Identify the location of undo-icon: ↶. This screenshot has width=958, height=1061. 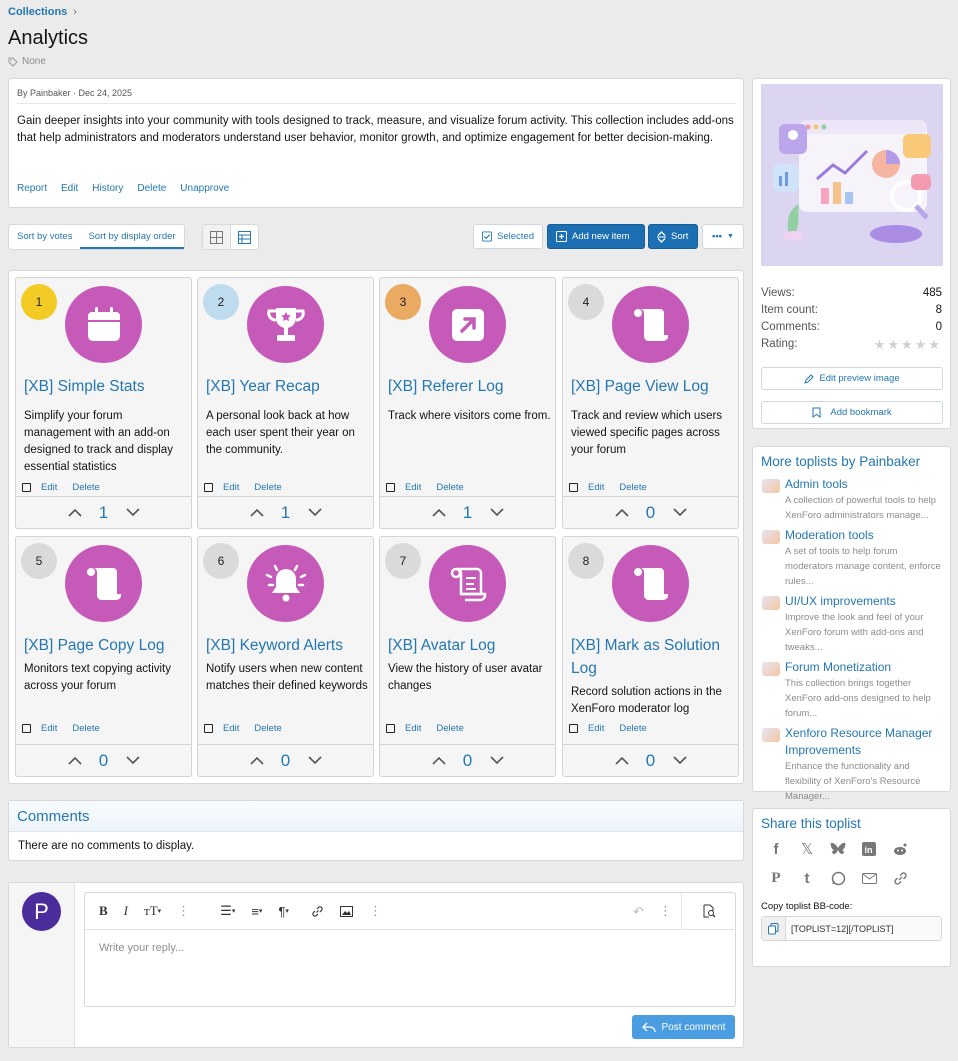
(638, 911).